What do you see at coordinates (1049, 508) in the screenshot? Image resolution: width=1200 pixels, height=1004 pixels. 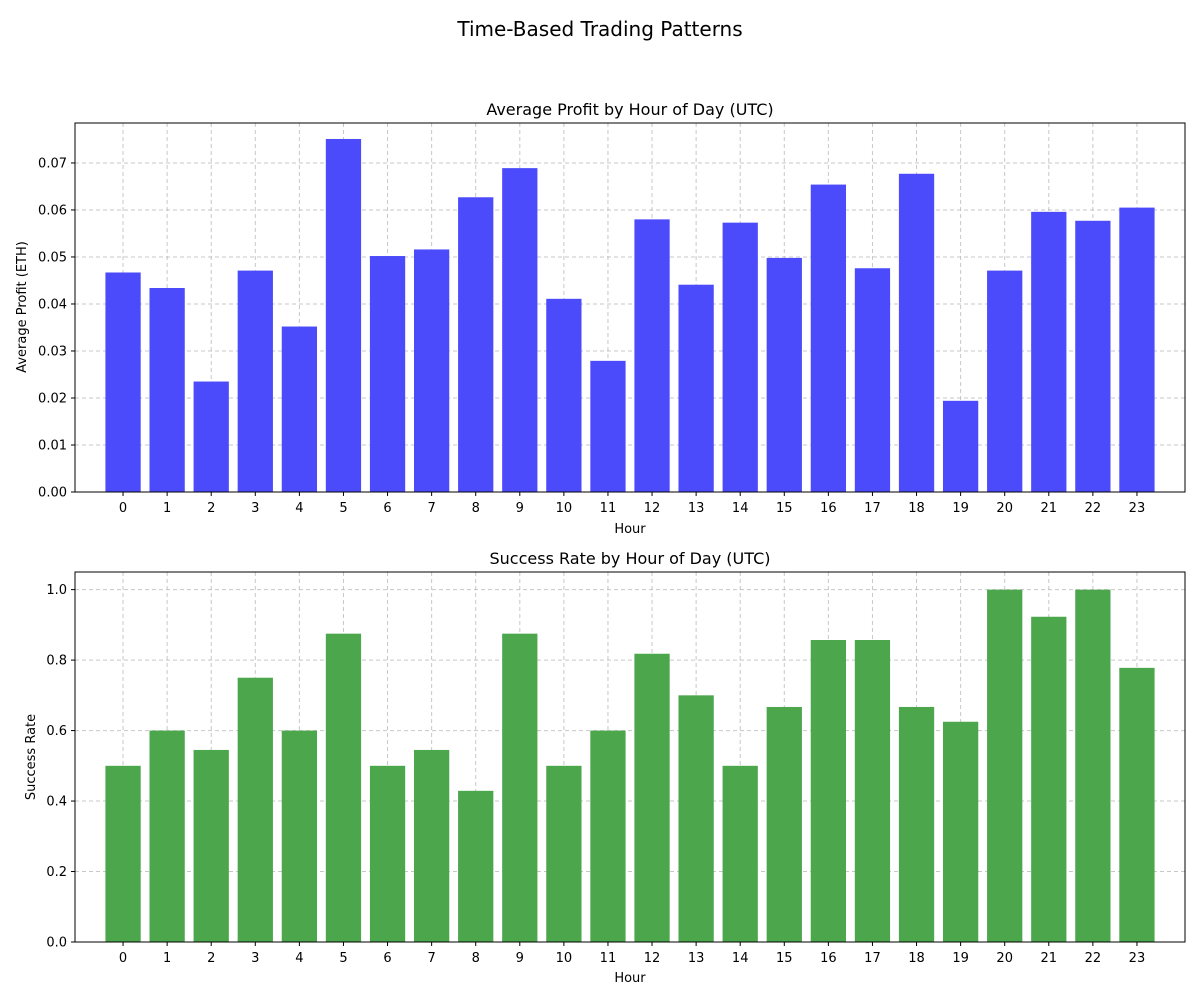 I see `profit-x-tick-label: 21` at bounding box center [1049, 508].